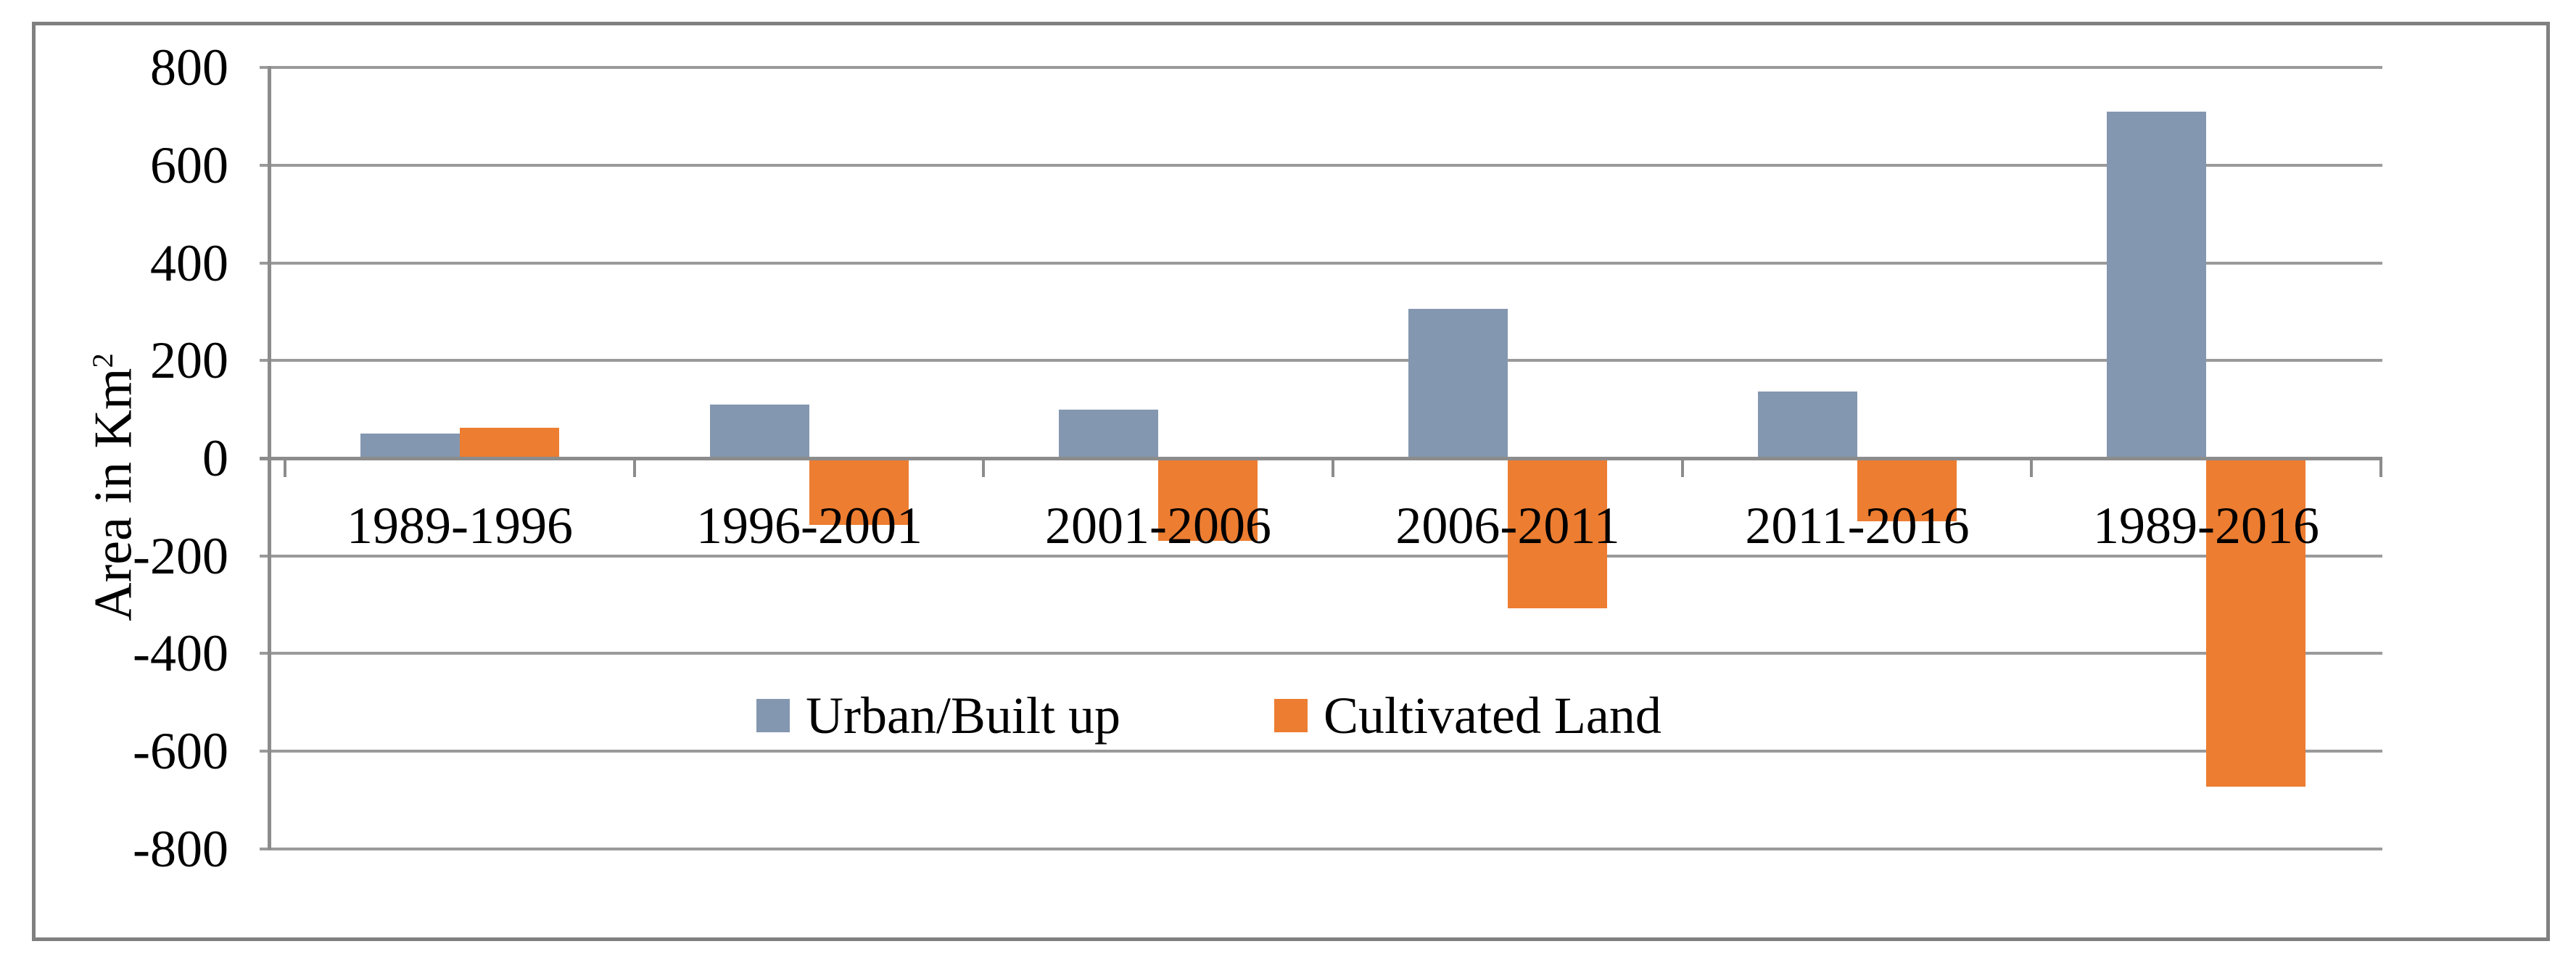  Describe the element at coordinates (1857, 526) in the screenshot. I see `x-category-label-2011-2016: 2011-2016` at that location.